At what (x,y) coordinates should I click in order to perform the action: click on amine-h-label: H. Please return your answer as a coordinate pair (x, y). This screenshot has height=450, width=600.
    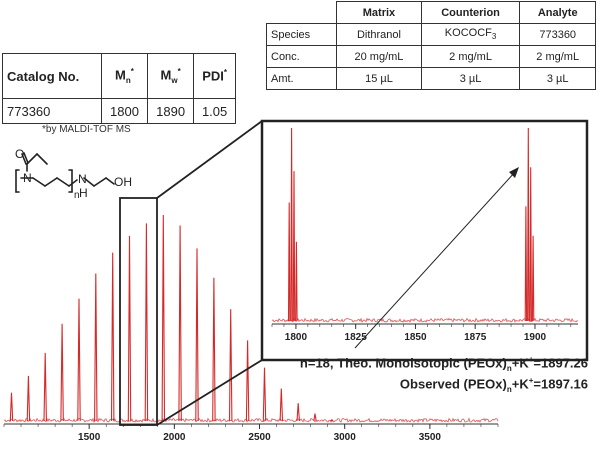
    Looking at the image, I should click on (83, 193).